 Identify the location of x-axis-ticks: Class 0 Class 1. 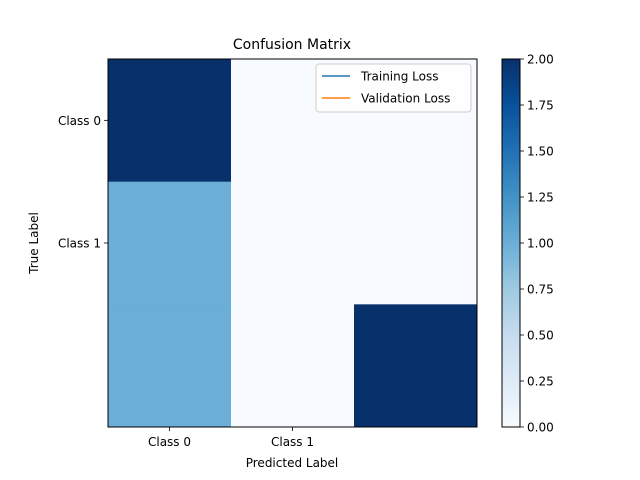
(231, 438).